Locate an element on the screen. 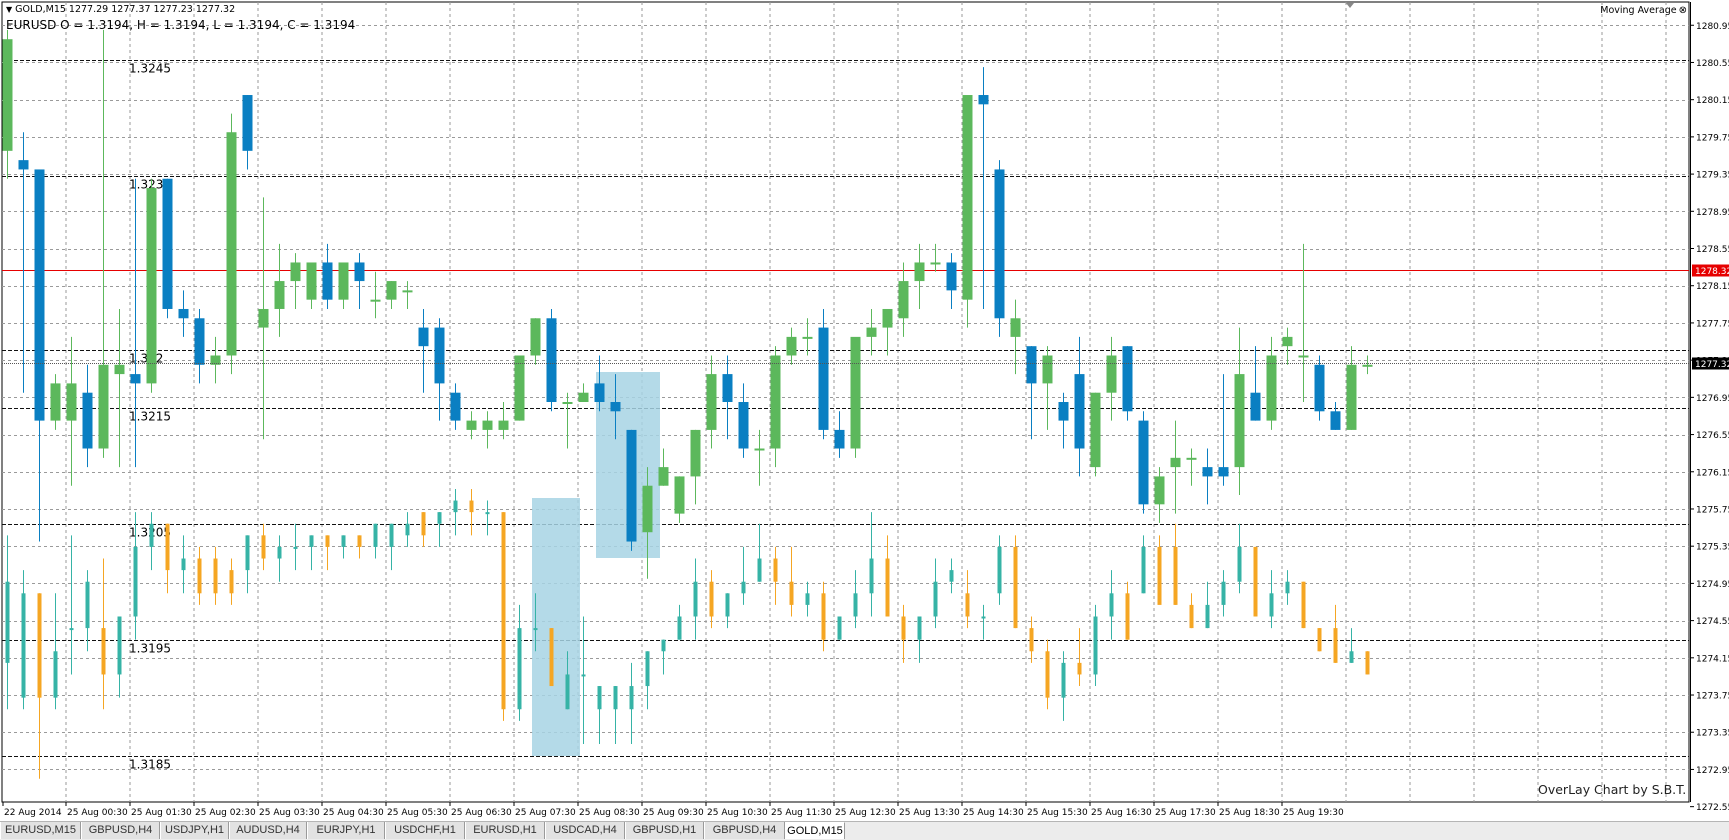  tab-eurjpy-h1: EURJPY,H1 is located at coordinates (346, 830).